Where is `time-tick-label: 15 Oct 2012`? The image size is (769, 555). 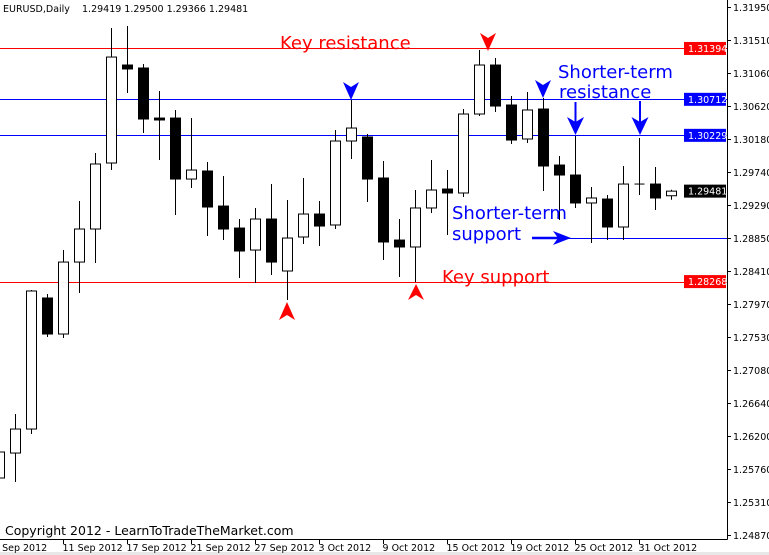 time-tick-label: 15 Oct 2012 is located at coordinates (476, 548).